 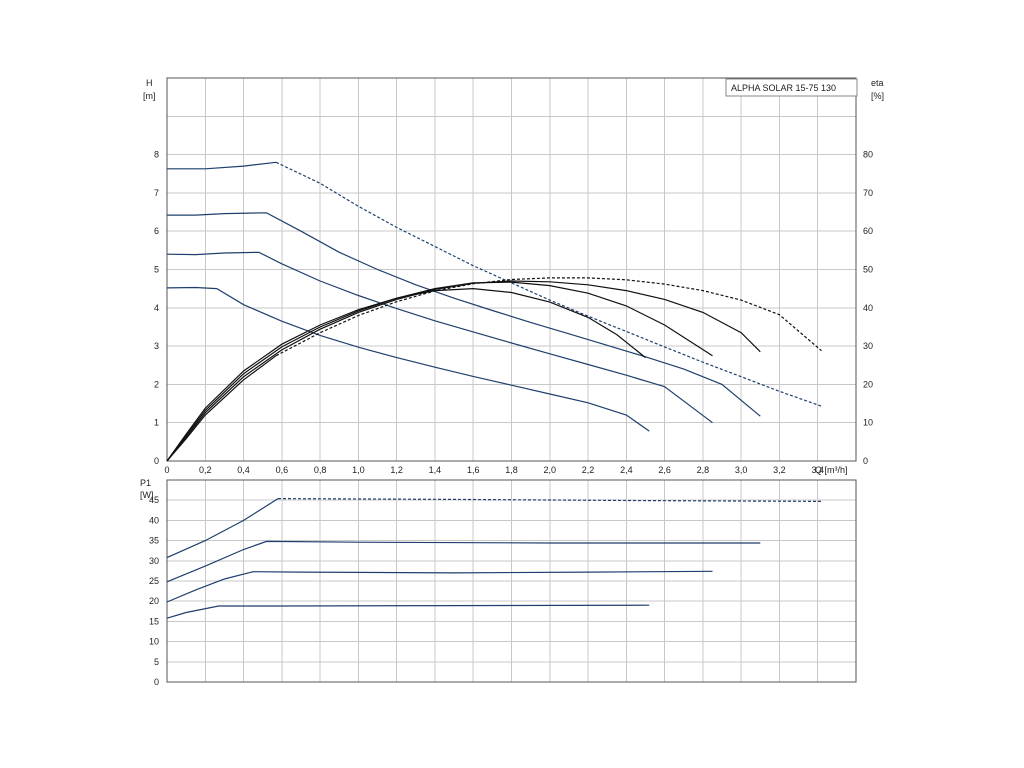 I want to click on y2-tick-label: 50, so click(x=868, y=270).